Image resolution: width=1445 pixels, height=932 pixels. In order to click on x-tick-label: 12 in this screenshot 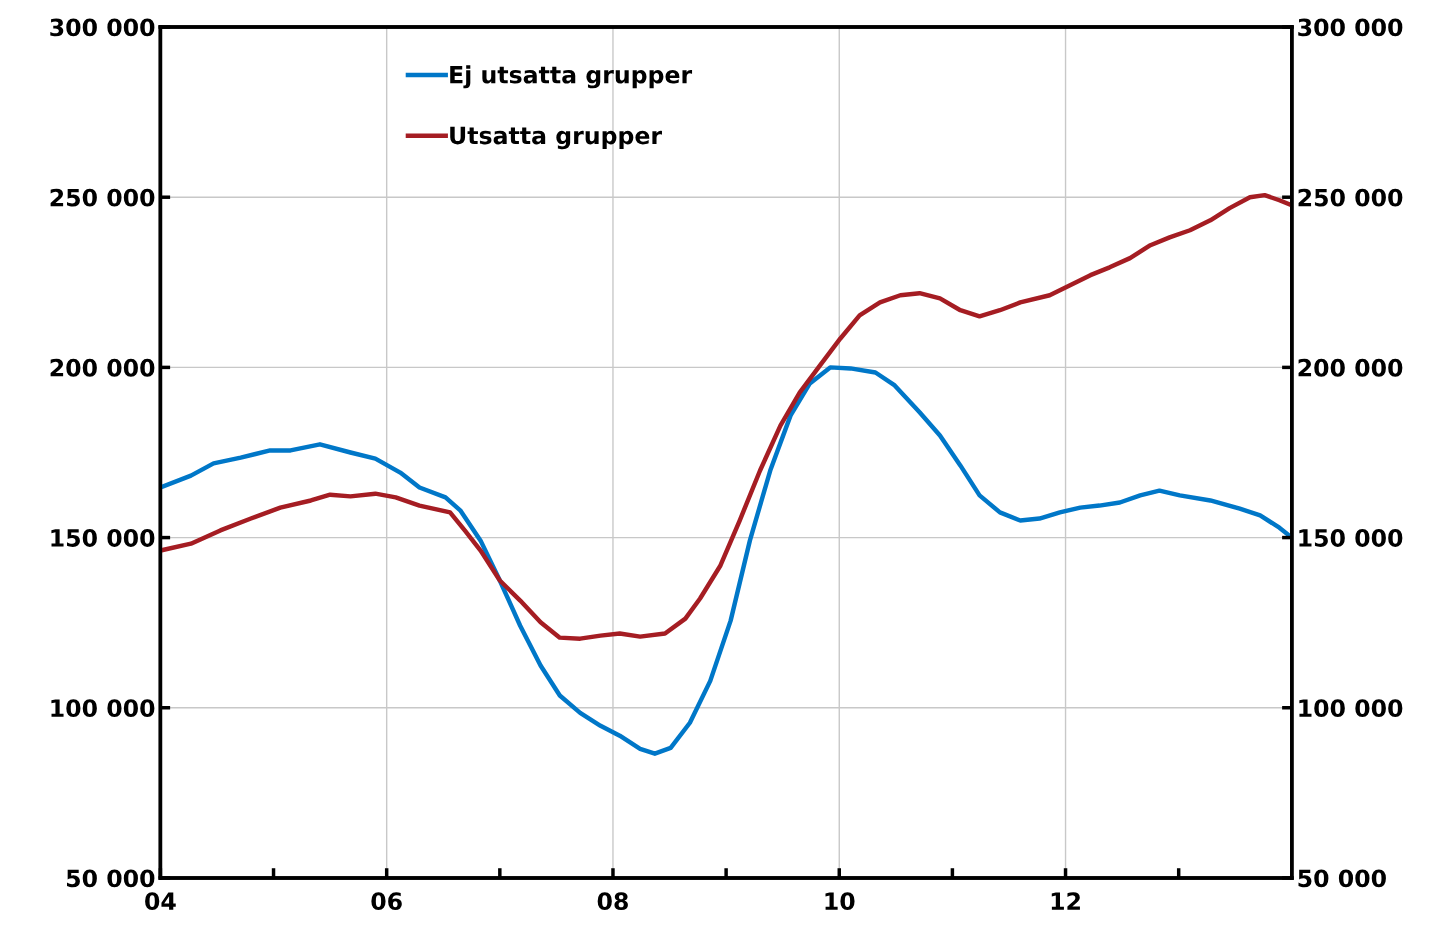, I will do `click(1065, 901)`.